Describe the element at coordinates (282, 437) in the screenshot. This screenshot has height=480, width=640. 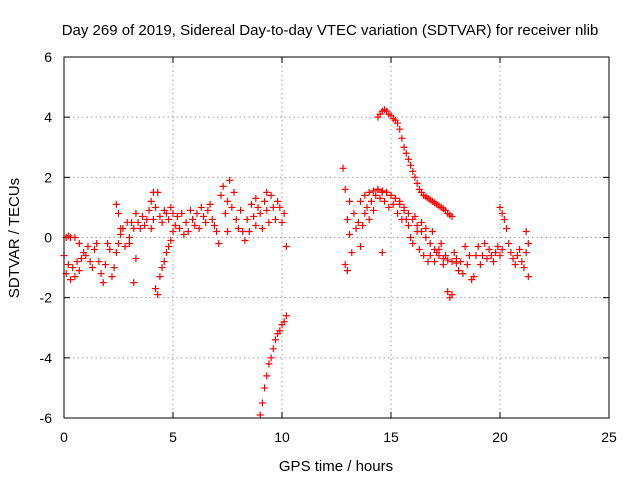
I see `x-tick-label: 10` at that location.